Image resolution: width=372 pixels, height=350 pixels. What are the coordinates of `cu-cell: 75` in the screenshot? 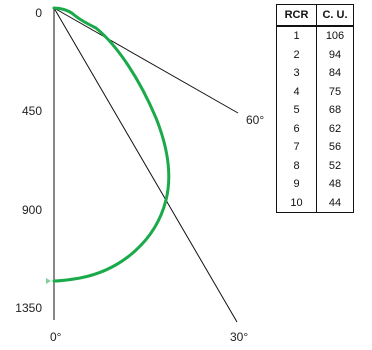 It's located at (335, 91).